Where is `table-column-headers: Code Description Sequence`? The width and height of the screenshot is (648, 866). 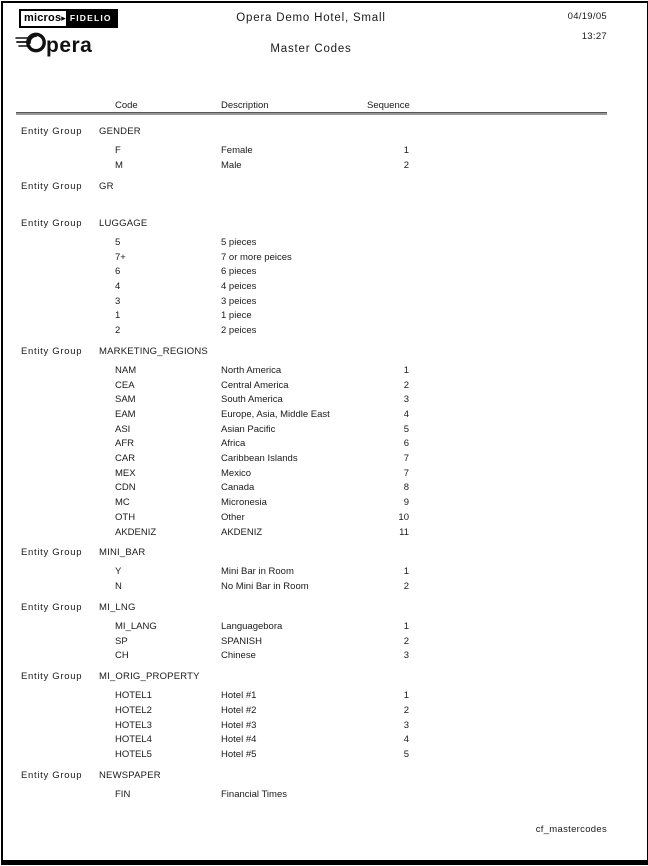 table-column-headers: Code Description Sequence is located at coordinates (325, 105).